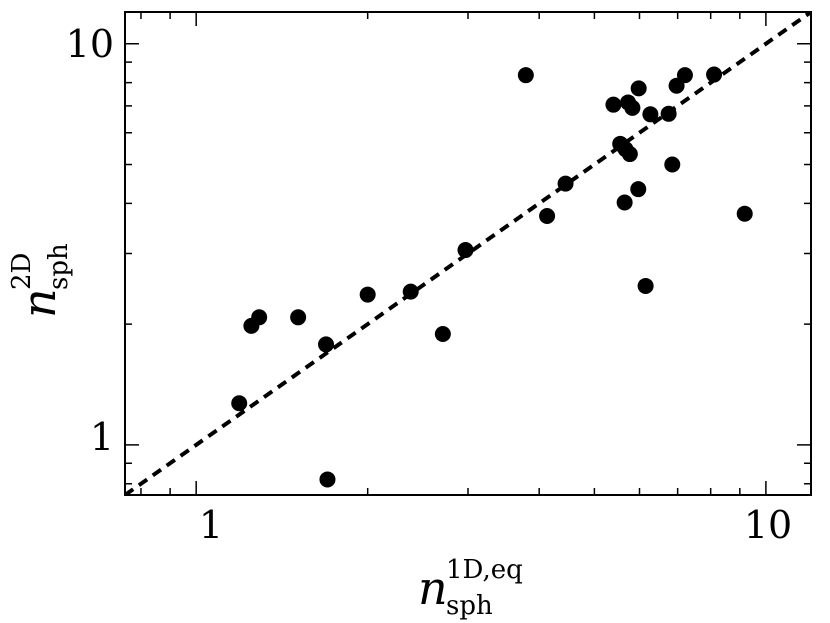 The width and height of the screenshot is (830, 623). What do you see at coordinates (39, 303) in the screenshot?
I see `y-axis-label-symbol: n` at bounding box center [39, 303].